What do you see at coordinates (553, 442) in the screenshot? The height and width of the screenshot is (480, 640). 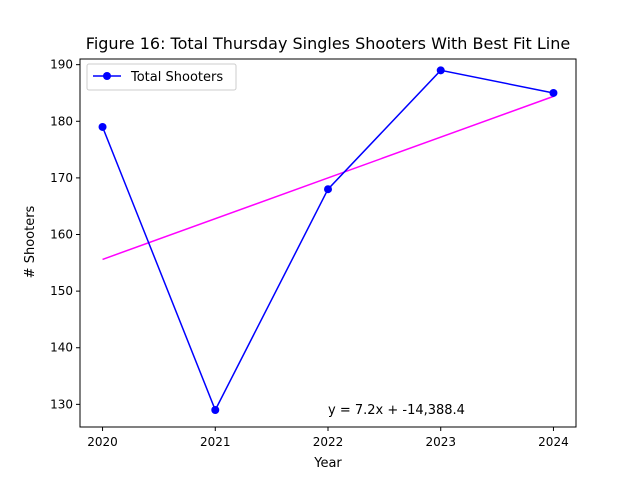 I see `x-tick-label: 2024` at bounding box center [553, 442].